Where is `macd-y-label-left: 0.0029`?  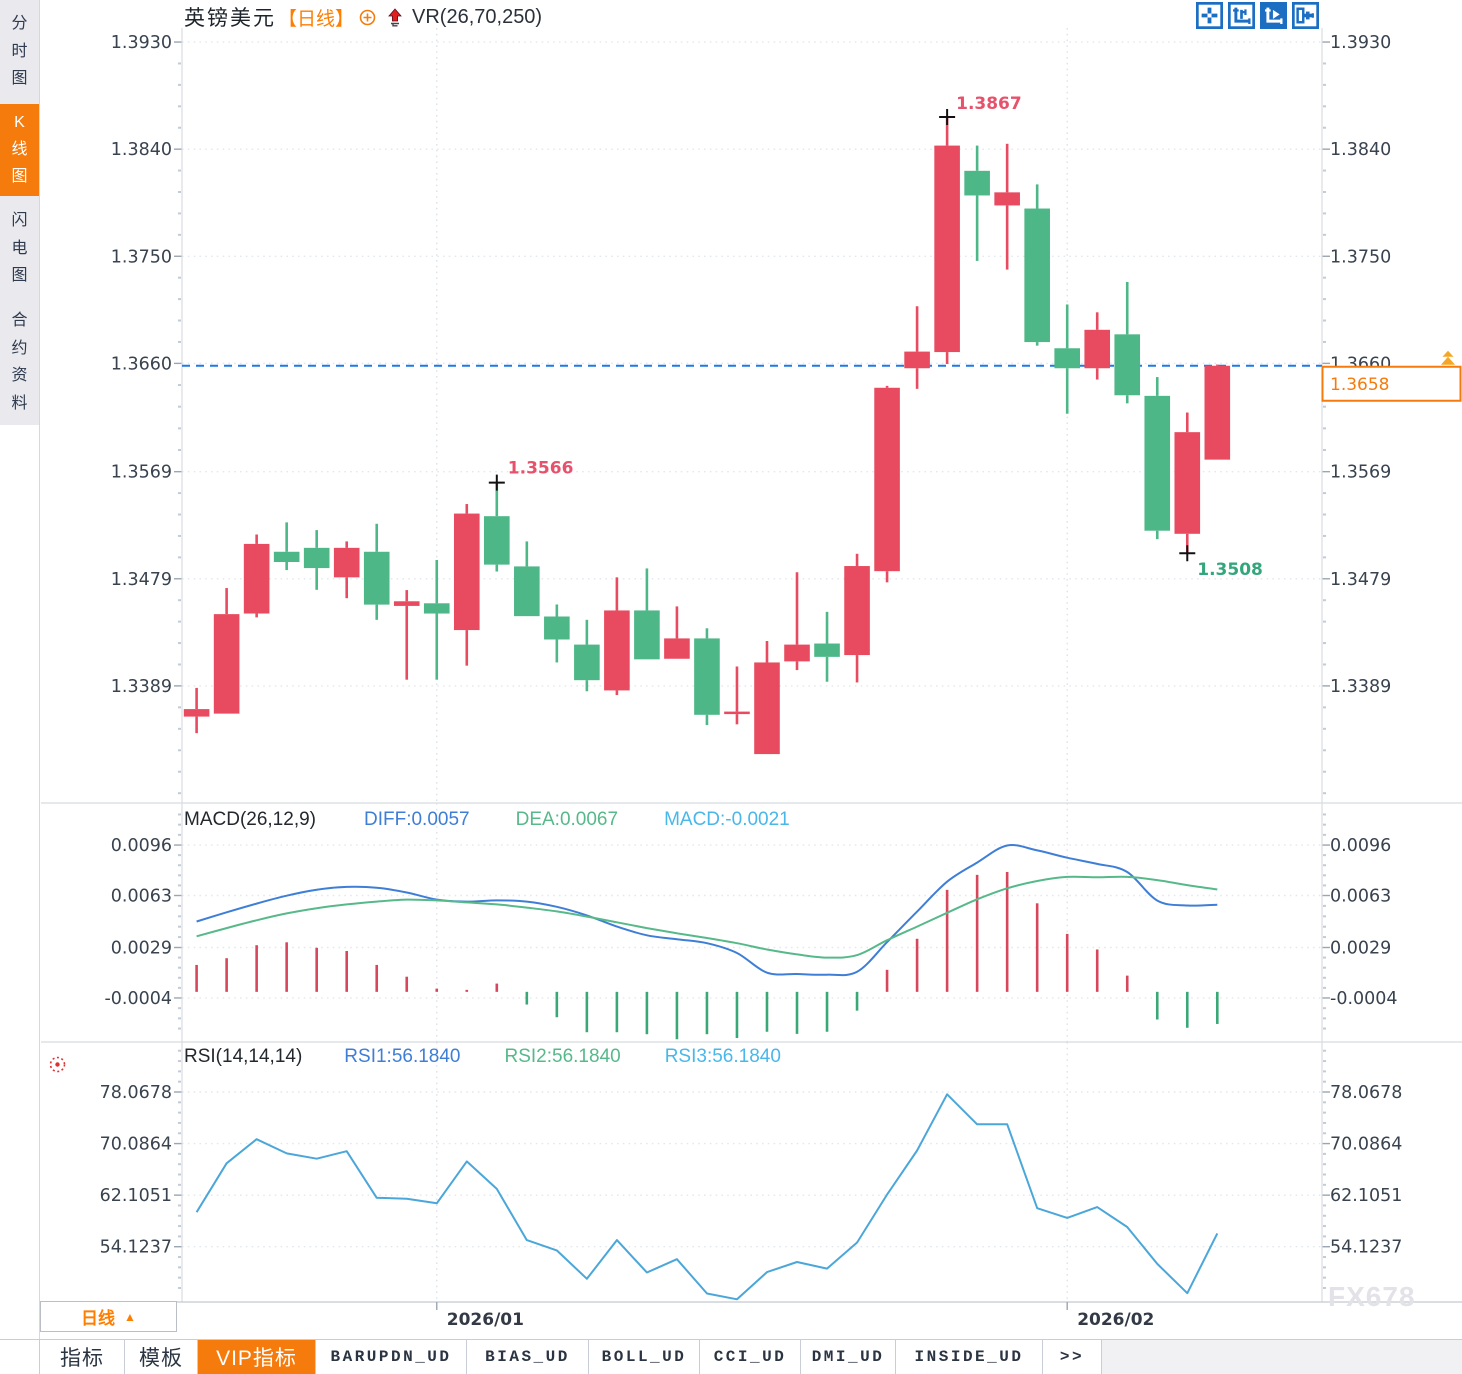
macd-y-label-left: 0.0029 is located at coordinates (141, 949).